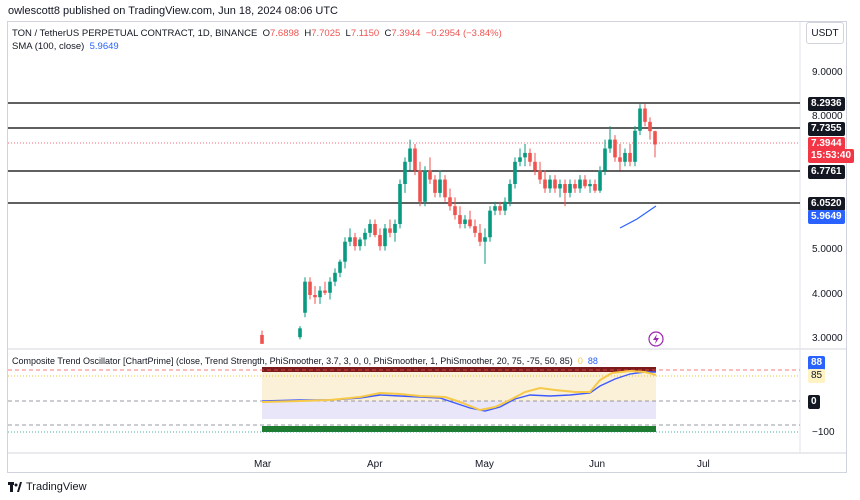  Describe the element at coordinates (65, 46) in the screenshot. I see `sma-legend: SMA (100, close) 5.9649` at that location.